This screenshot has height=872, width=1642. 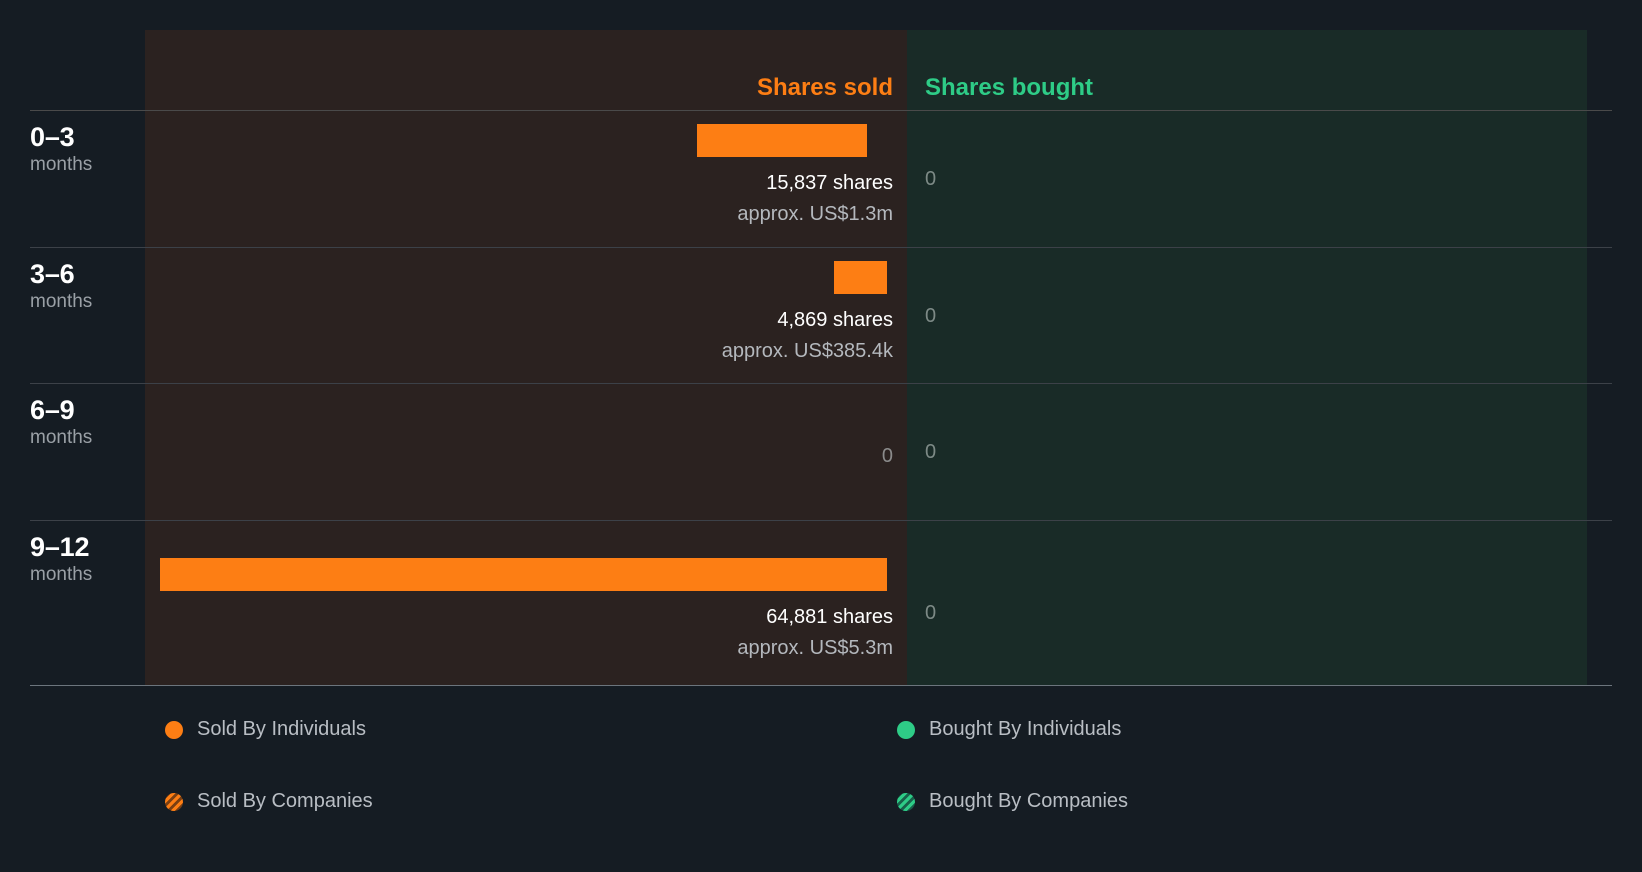 I want to click on sold-amount-value: approx. US$1.3m, so click(x=815, y=214).